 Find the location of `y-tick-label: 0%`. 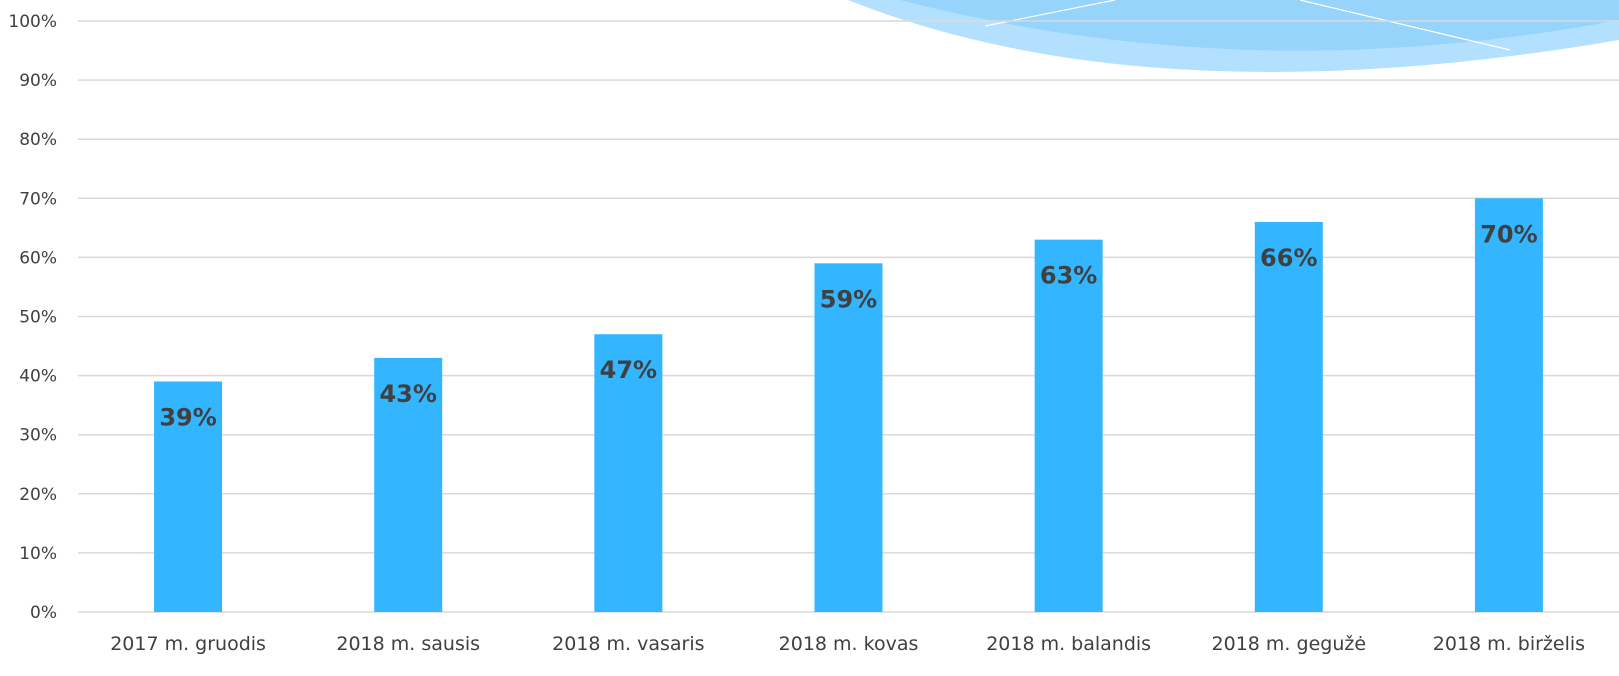

y-tick-label: 0% is located at coordinates (43, 613).